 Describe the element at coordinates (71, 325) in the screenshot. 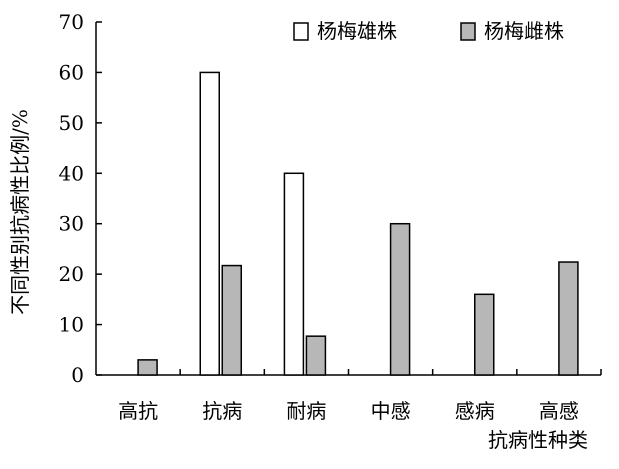

I see `y-tick-label: 10` at that location.